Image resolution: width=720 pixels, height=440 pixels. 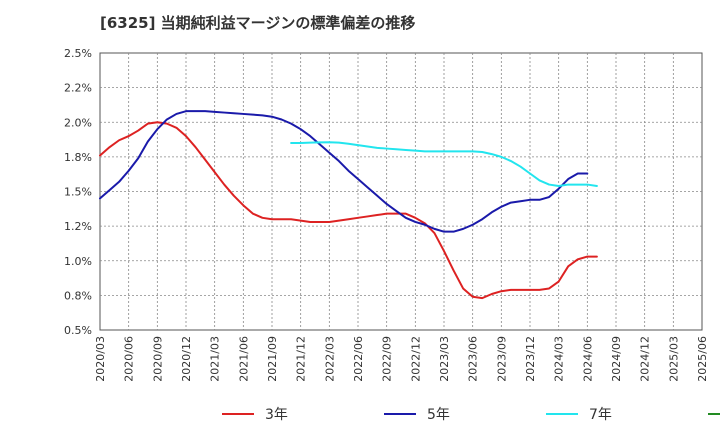 I want to click on x-tick-label: 2021/12, so click(x=301, y=359).